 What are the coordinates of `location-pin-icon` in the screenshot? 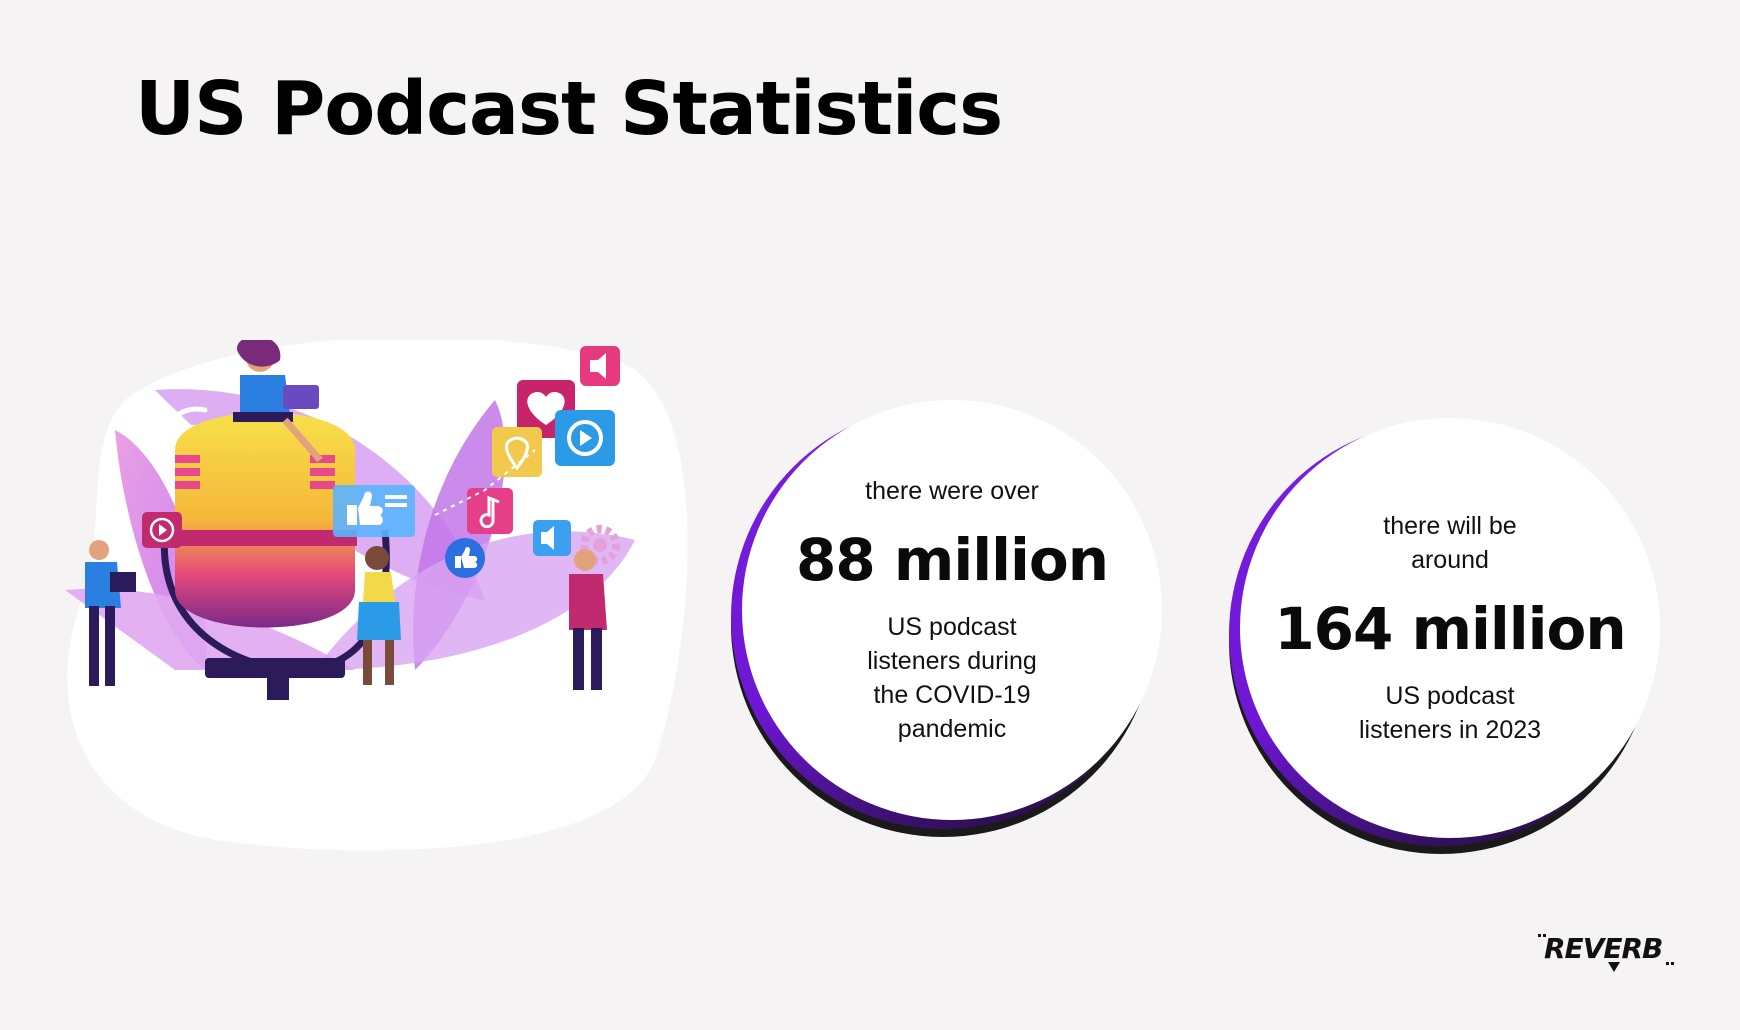 It's located at (517, 452).